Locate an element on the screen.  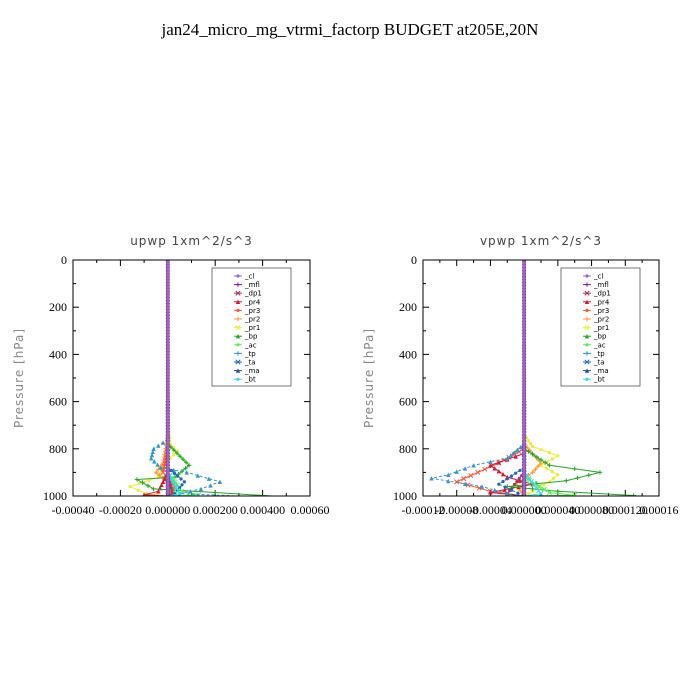
plot-frame is located at coordinates (541, 378).